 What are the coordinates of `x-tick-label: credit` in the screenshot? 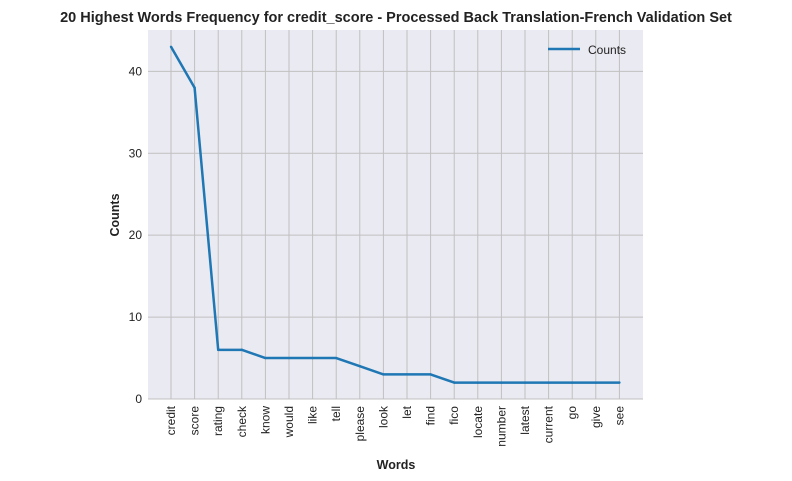 It's located at (171, 420).